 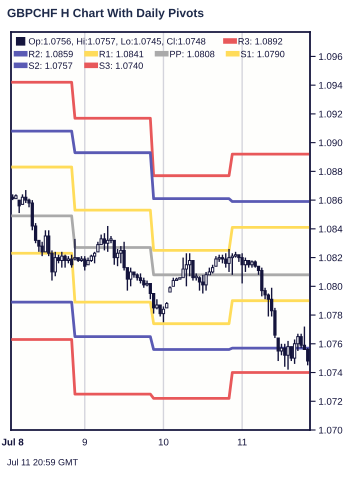 I want to click on text: Jul 11 20:59 GMT, so click(x=42, y=462).